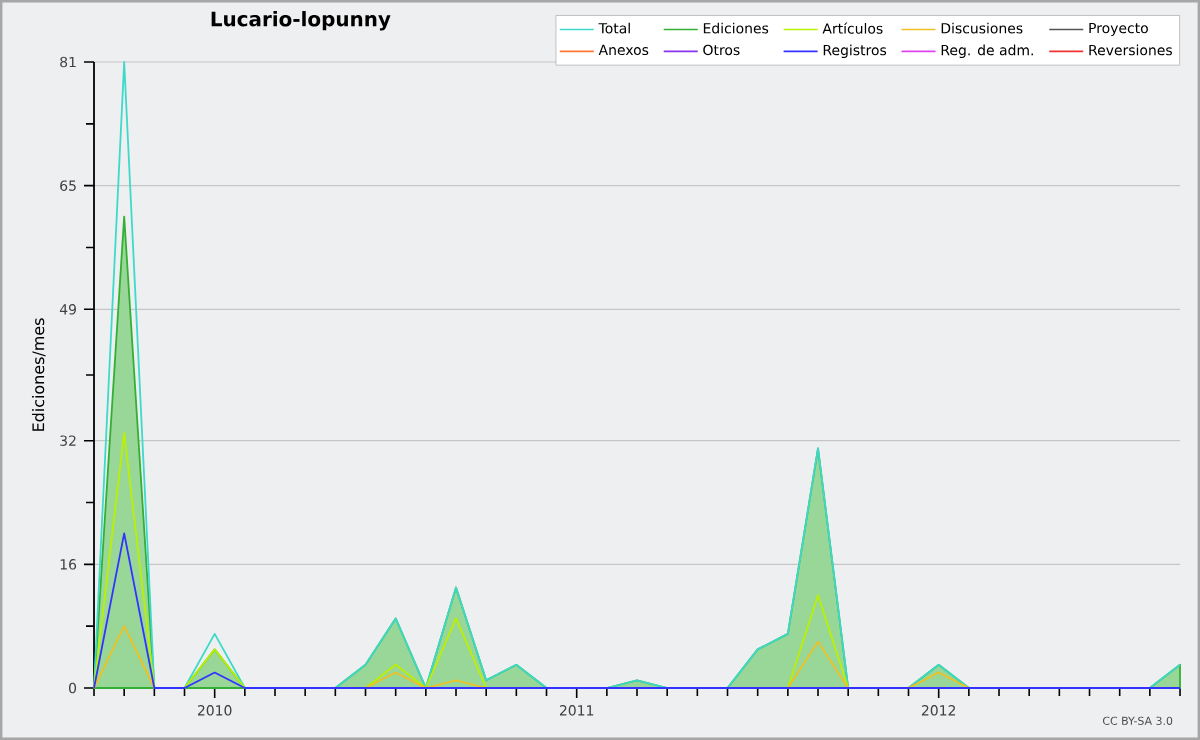 Image resolution: width=1200 pixels, height=740 pixels. I want to click on chart-title: Lucario-lopunny, so click(301, 21).